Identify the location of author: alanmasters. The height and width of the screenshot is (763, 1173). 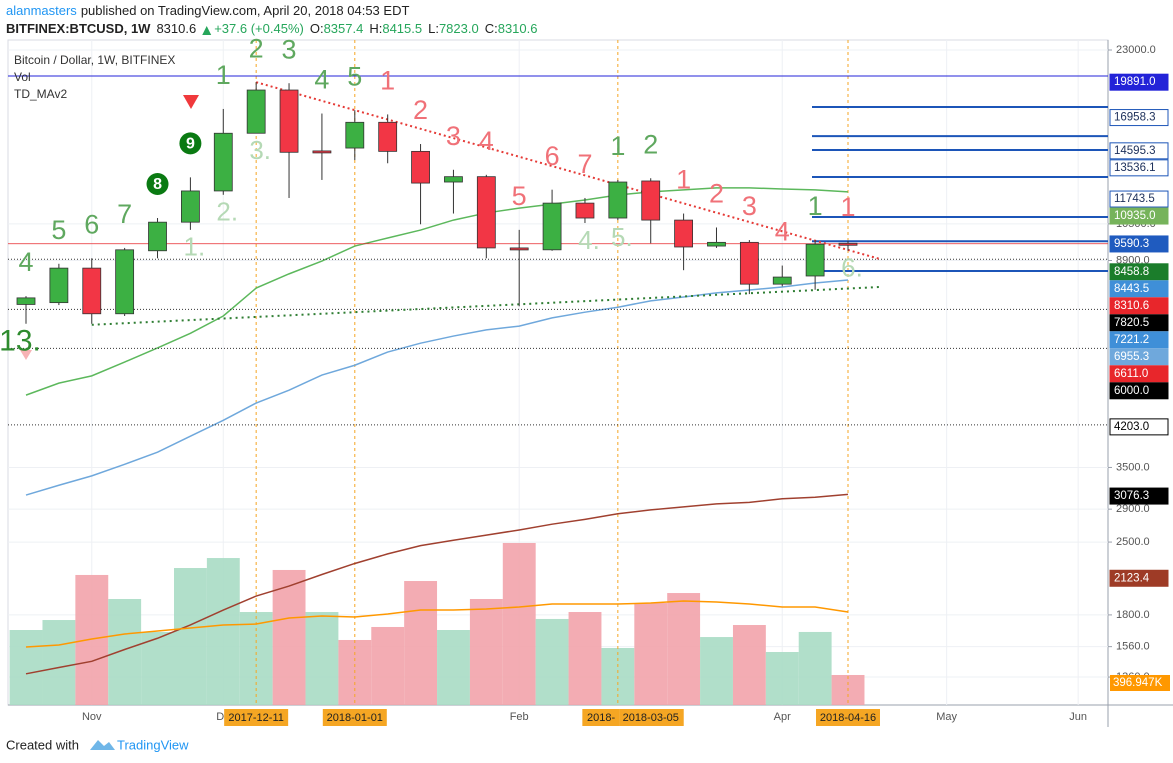
(41, 10).